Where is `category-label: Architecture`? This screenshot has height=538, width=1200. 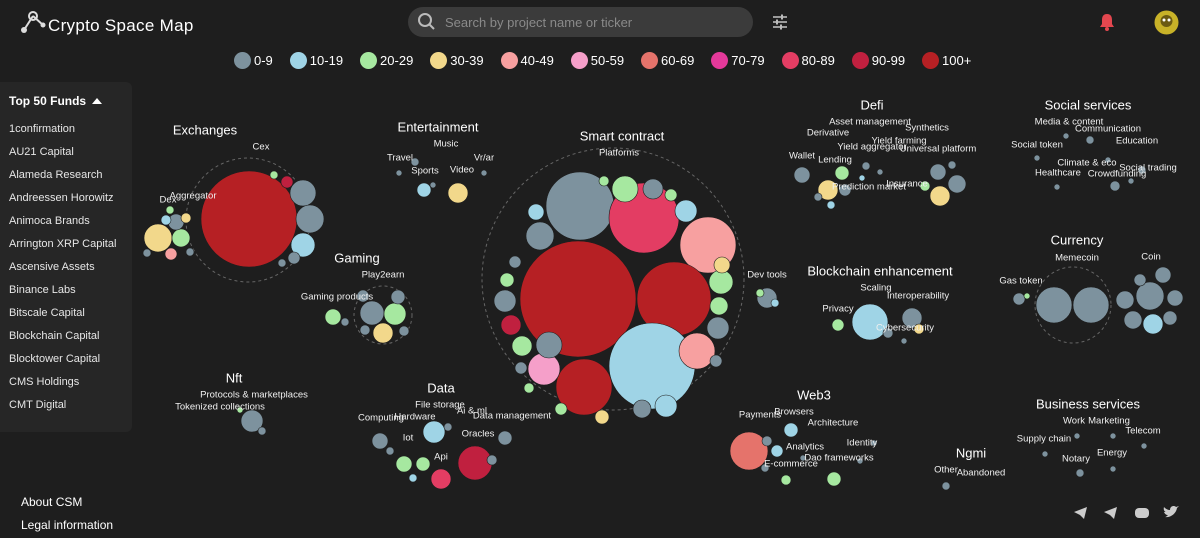
category-label: Architecture is located at coordinates (833, 423).